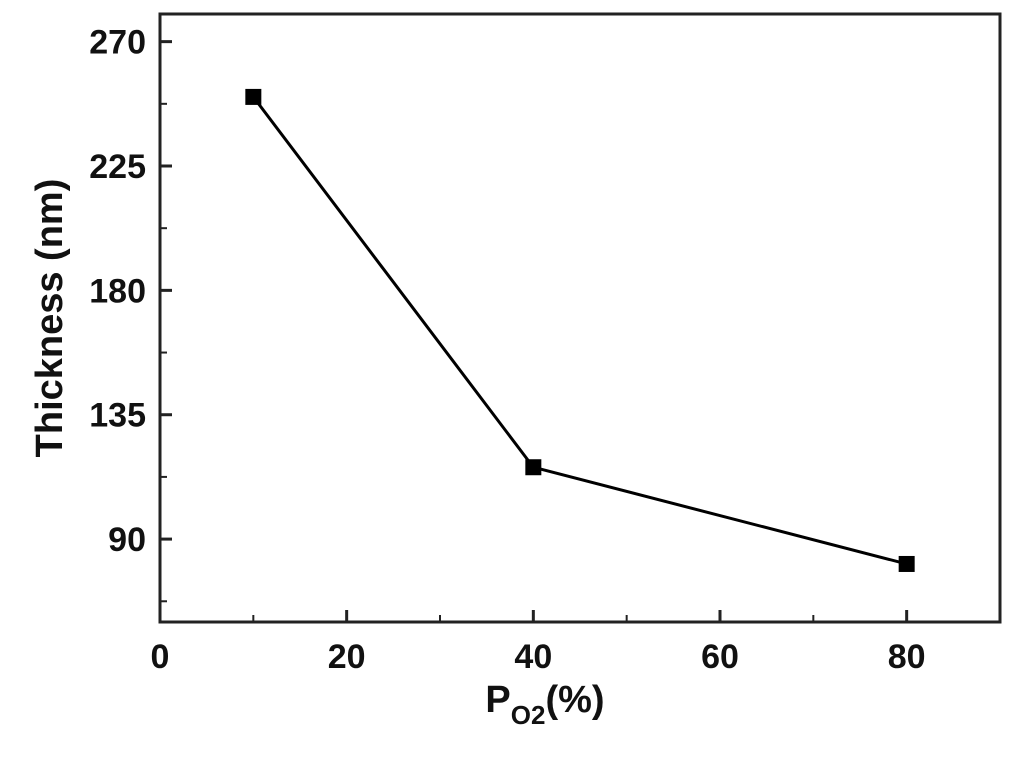  I want to click on x-axis-ticks, so click(533, 616).